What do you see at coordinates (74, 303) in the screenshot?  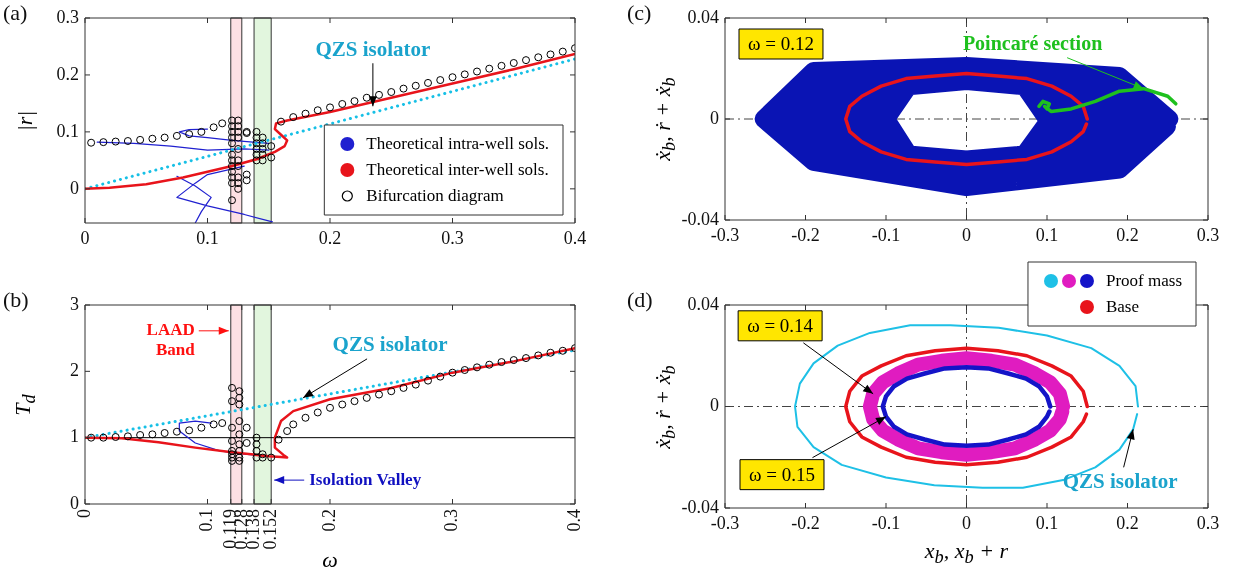 I see `y-tick-label: 3` at bounding box center [74, 303].